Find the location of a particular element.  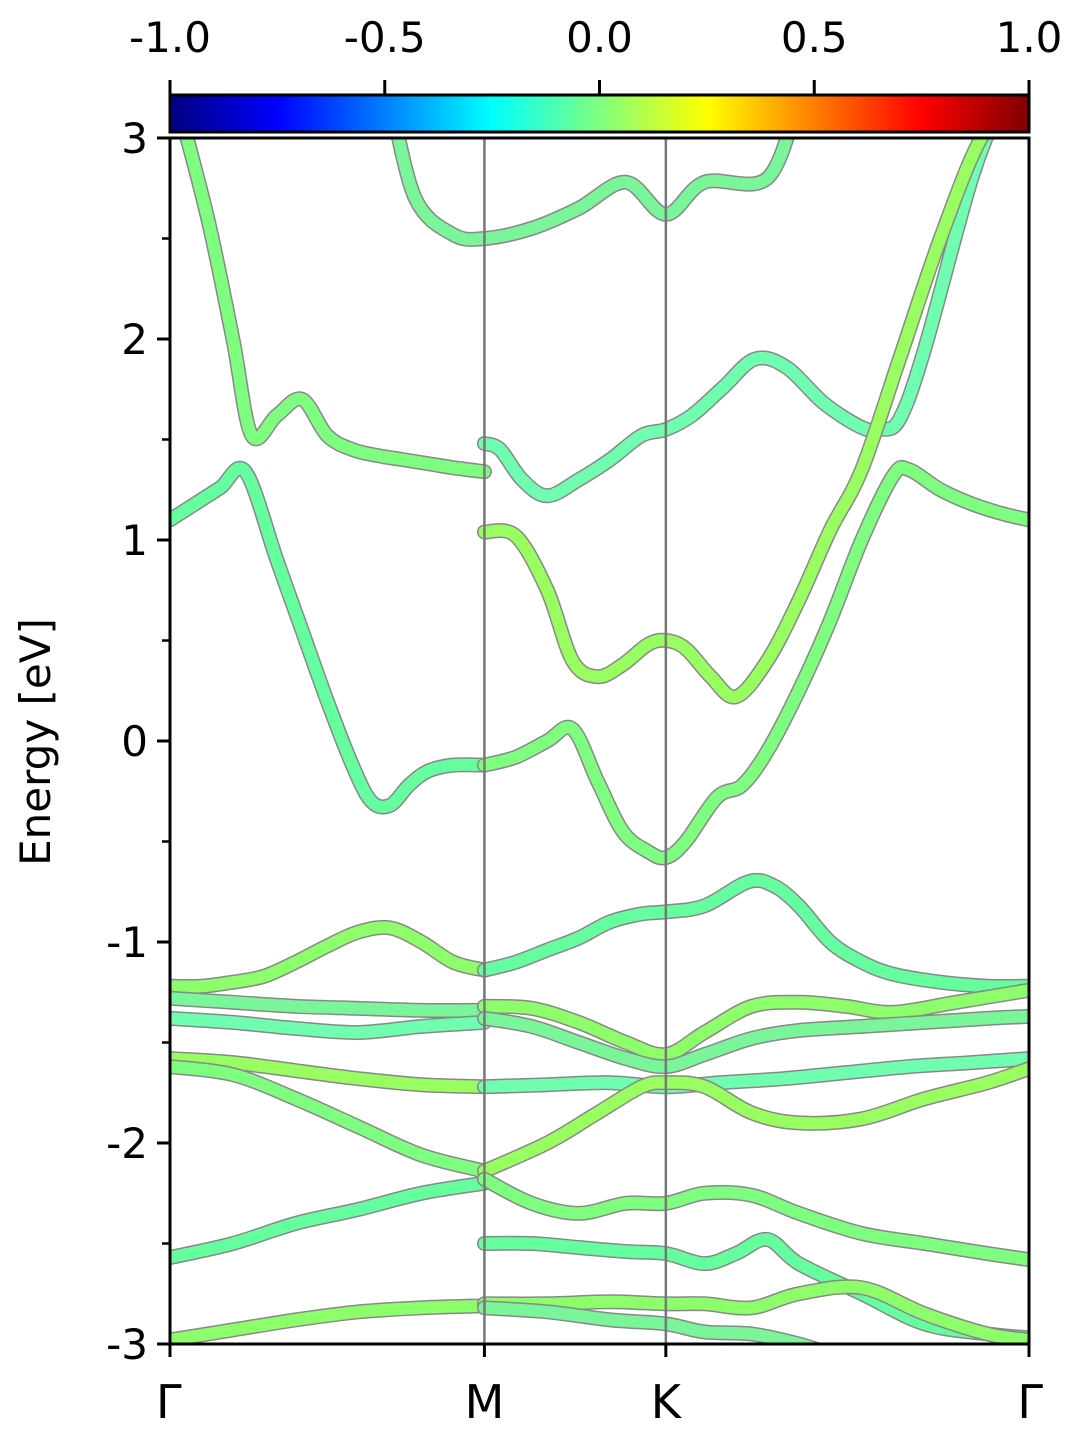

x-tick-label: M is located at coordinates (485, 1402).